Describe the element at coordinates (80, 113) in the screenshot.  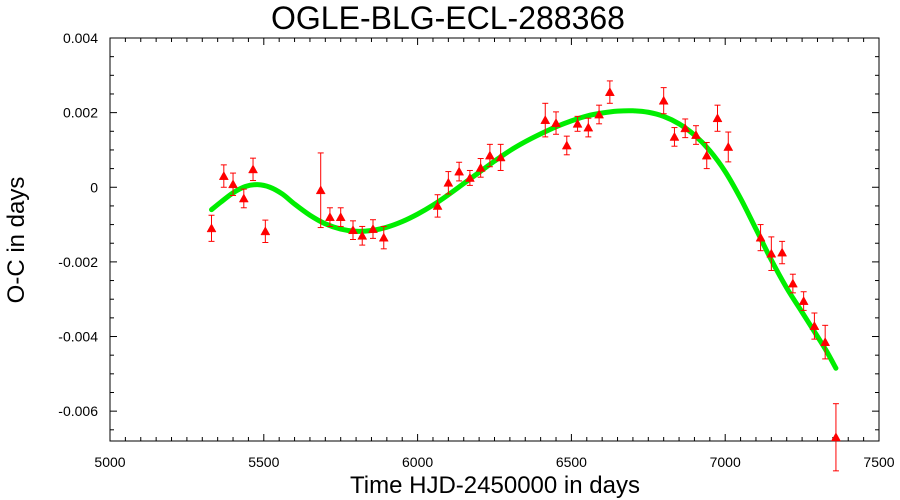
I see `y-tick-label: 0.002` at that location.